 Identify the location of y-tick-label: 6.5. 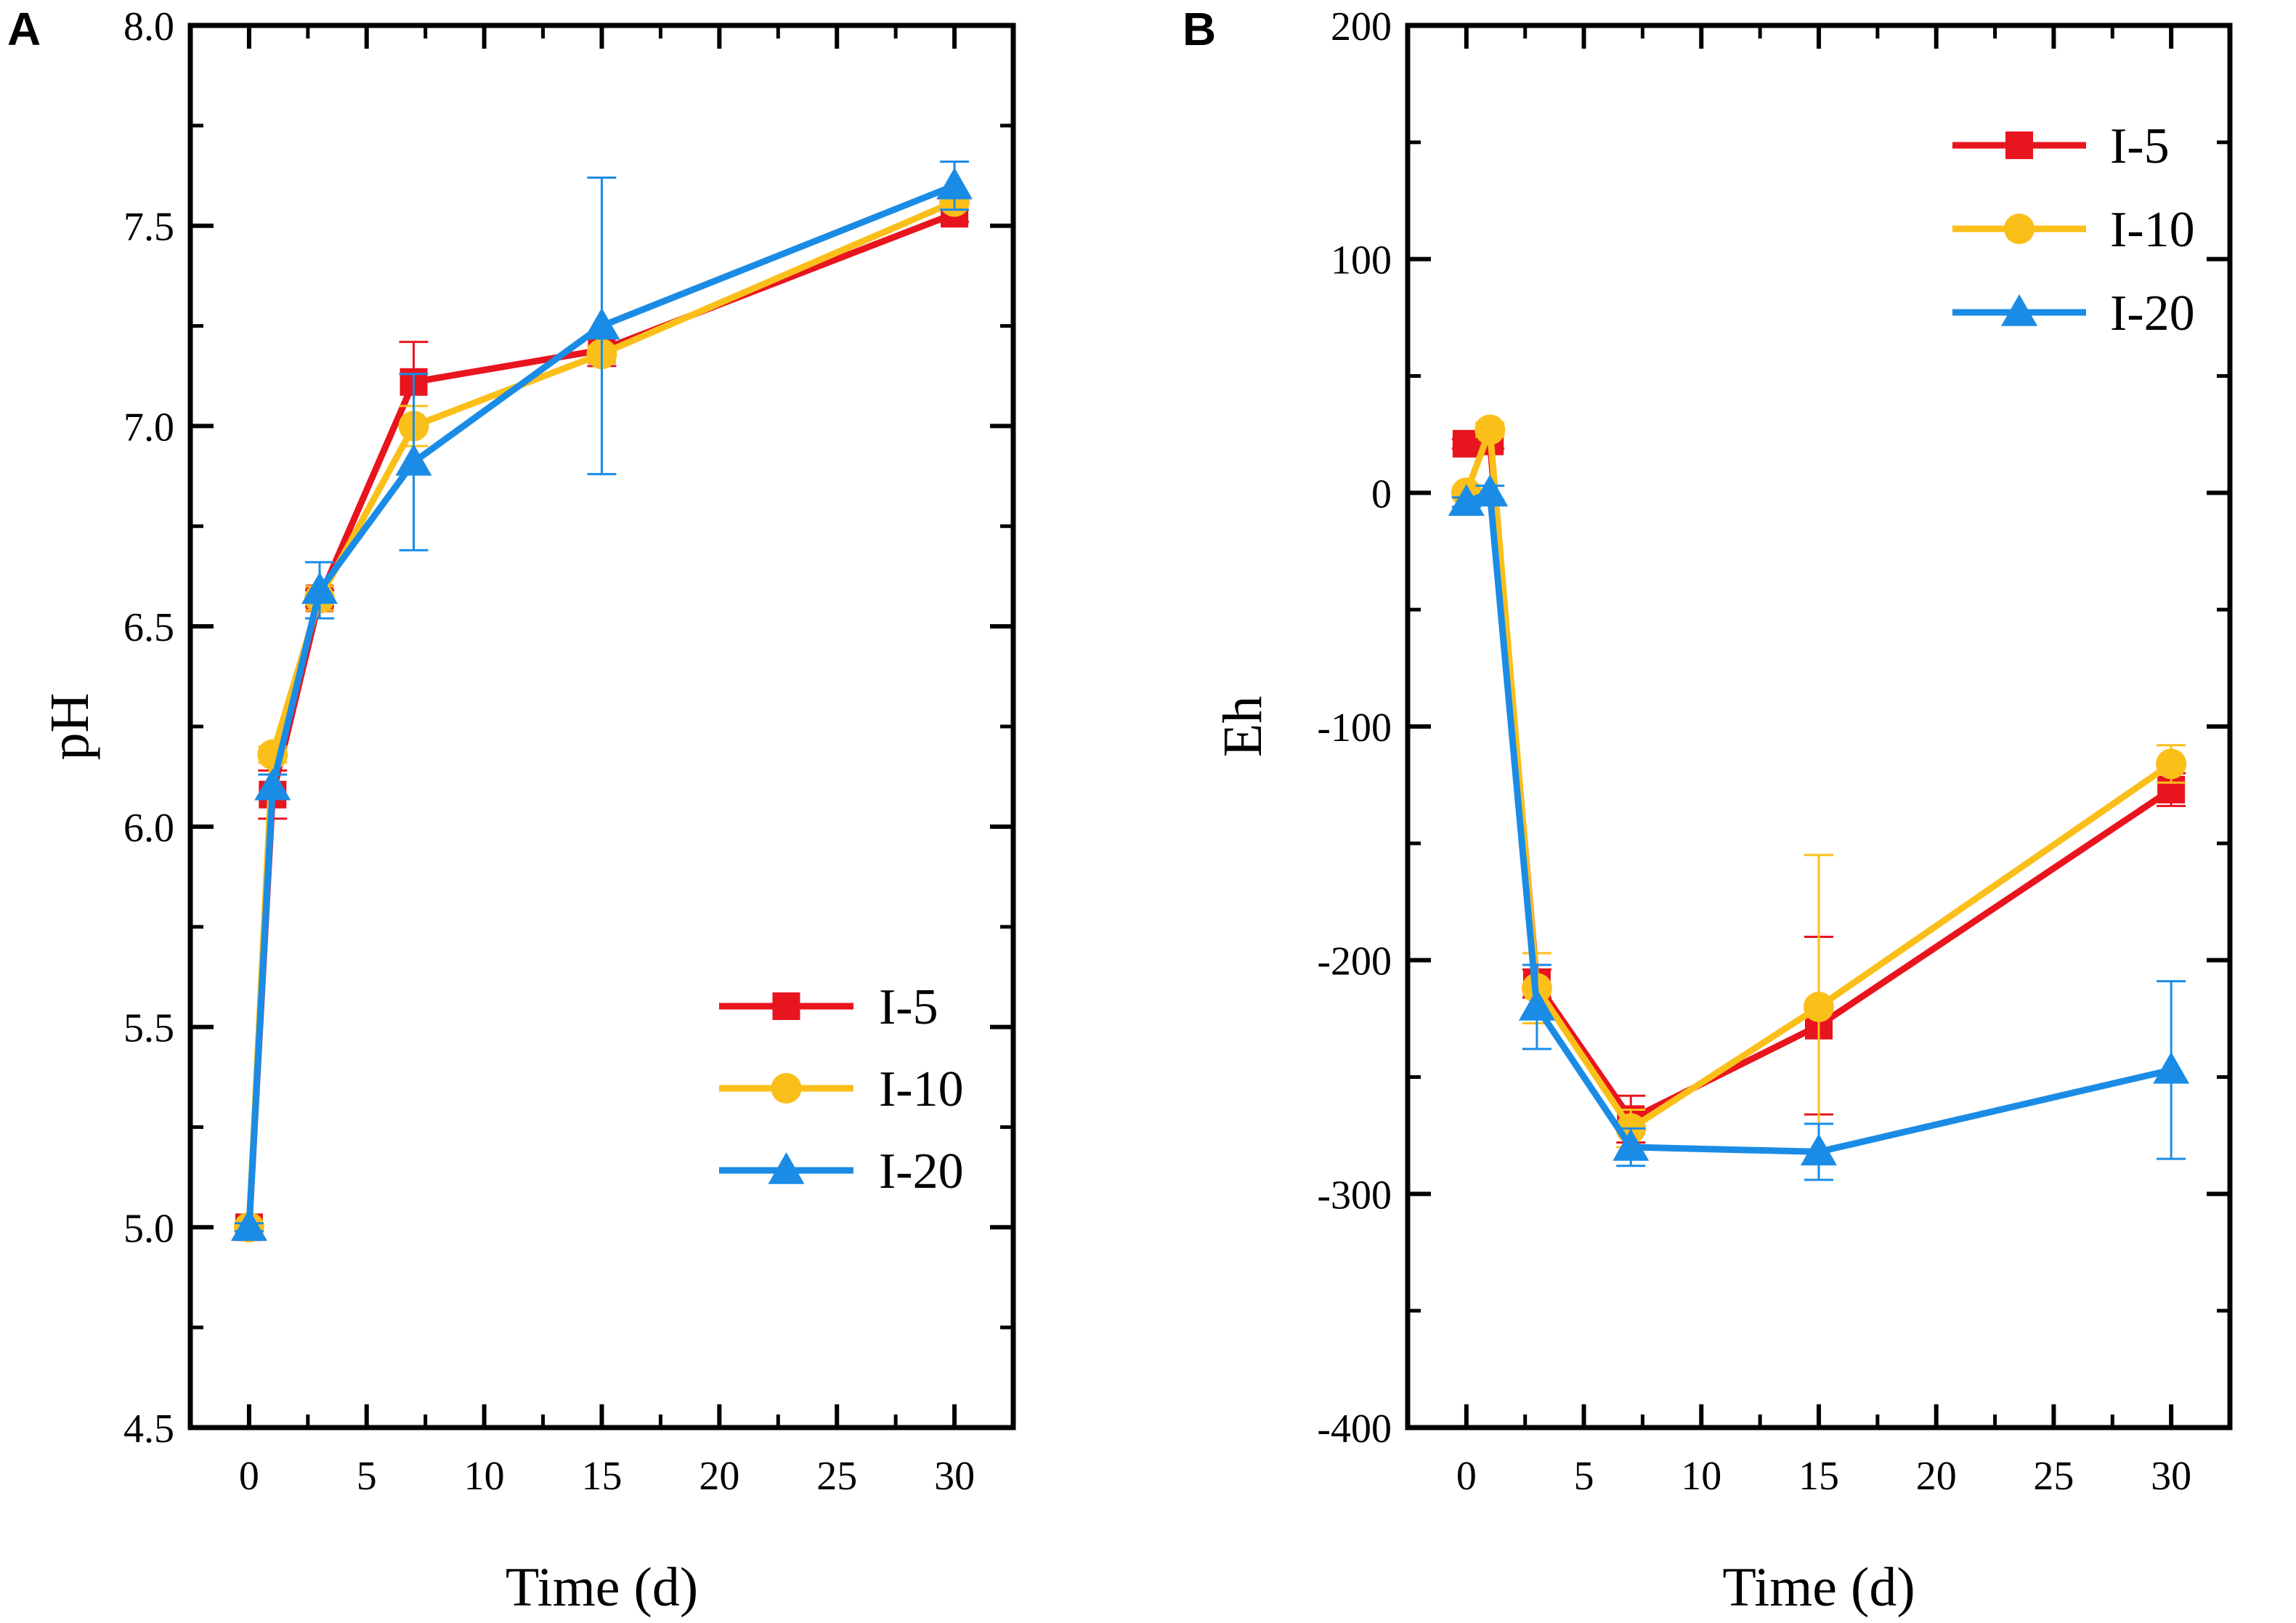
(148, 627).